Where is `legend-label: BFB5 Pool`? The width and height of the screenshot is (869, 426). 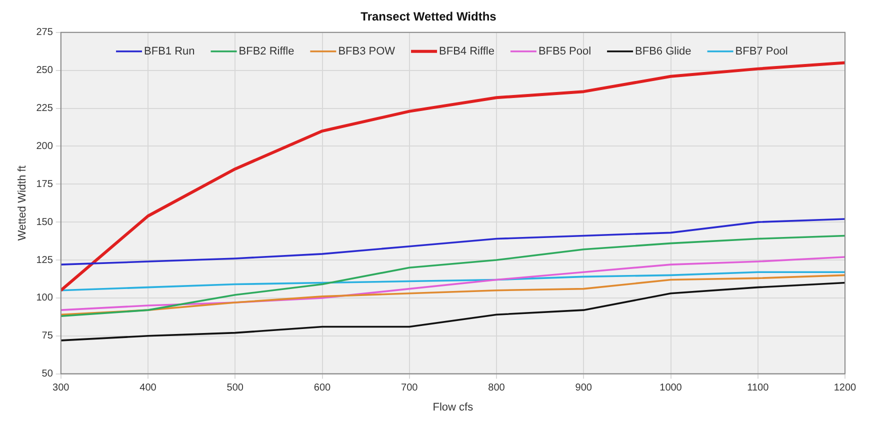 legend-label: BFB5 Pool is located at coordinates (565, 51).